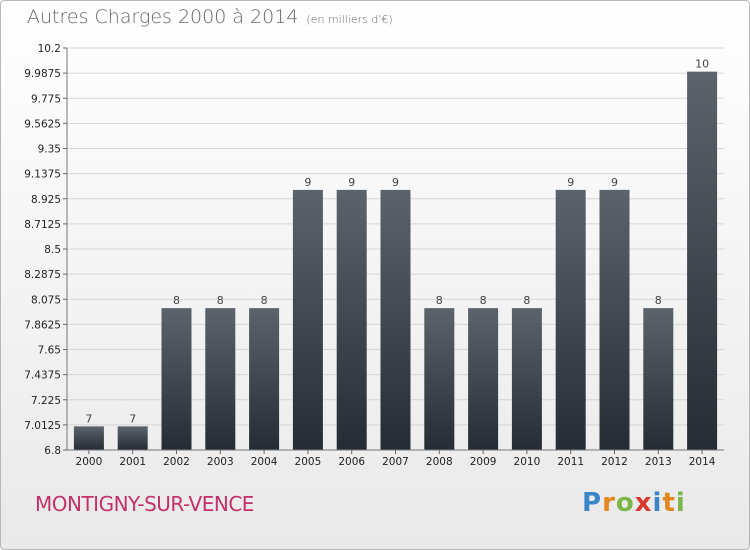 Image resolution: width=750 pixels, height=550 pixels. What do you see at coordinates (308, 462) in the screenshot?
I see `x-tick-label: 2005` at bounding box center [308, 462].